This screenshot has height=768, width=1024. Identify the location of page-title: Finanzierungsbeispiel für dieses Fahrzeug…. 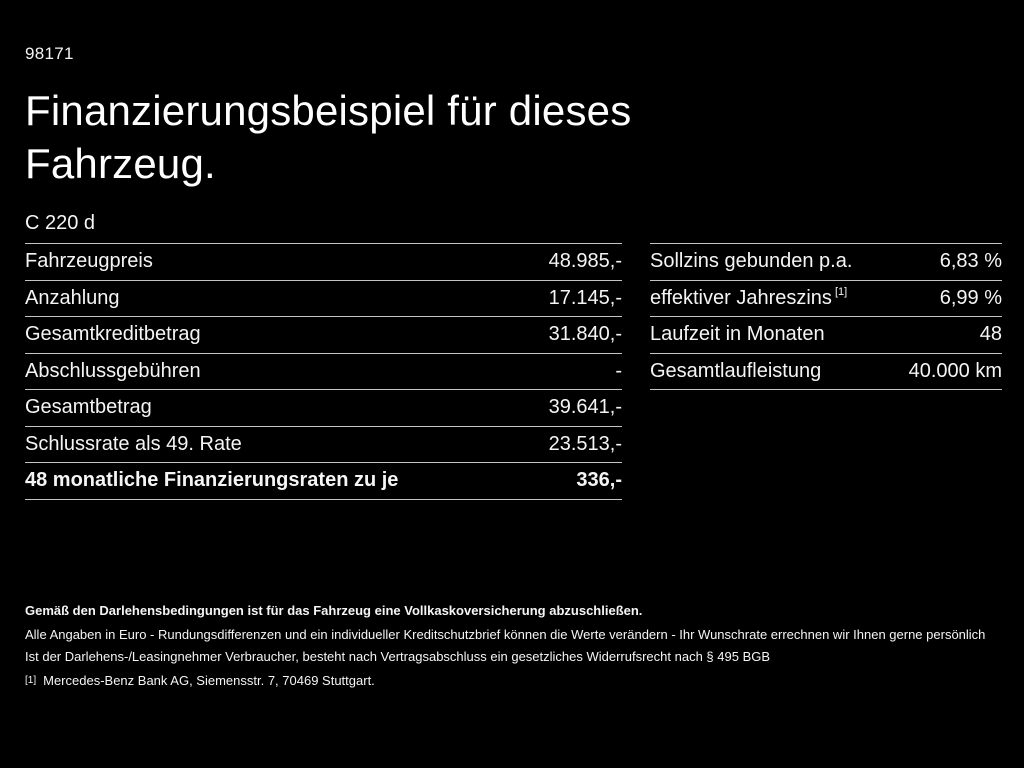
(513, 137).